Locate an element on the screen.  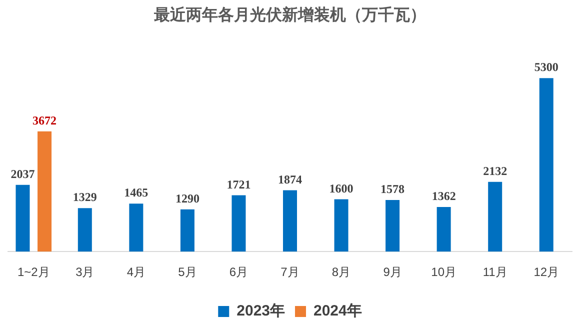
x-tick-label: 6月 is located at coordinates (238, 272).